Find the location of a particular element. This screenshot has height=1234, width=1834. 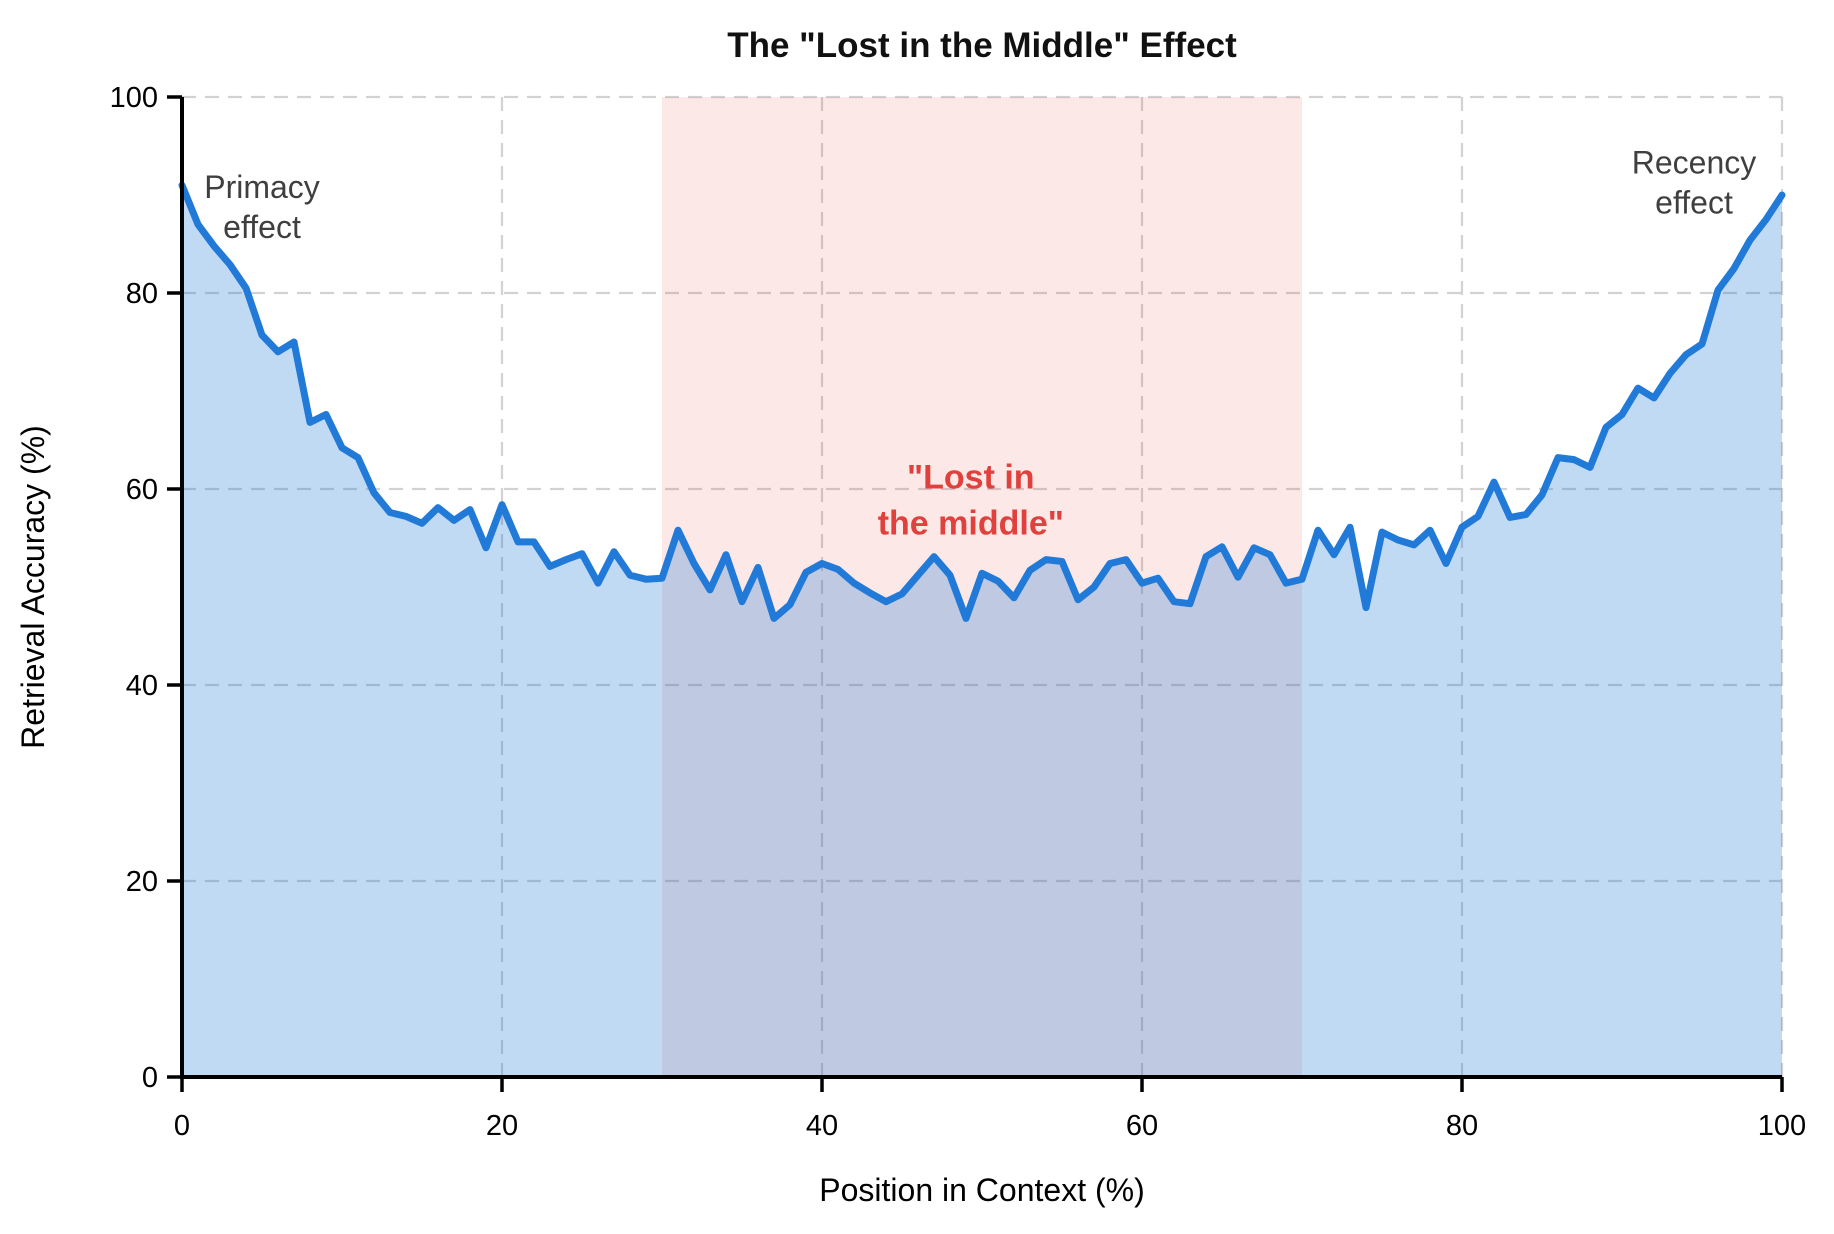

tick-label-x-60: 60 is located at coordinates (1142, 1126).